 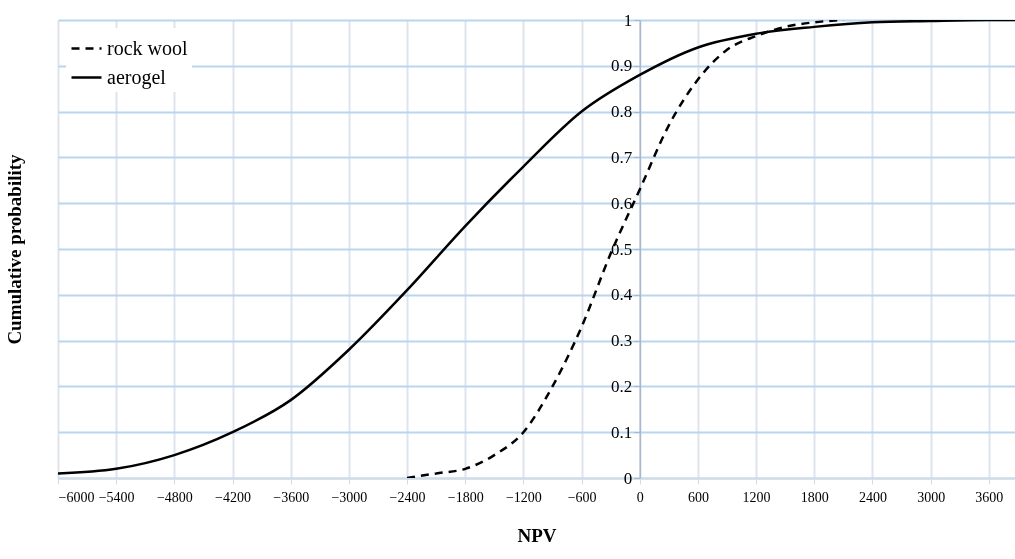 I want to click on y-tick-label: 0.2, so click(x=622, y=386).